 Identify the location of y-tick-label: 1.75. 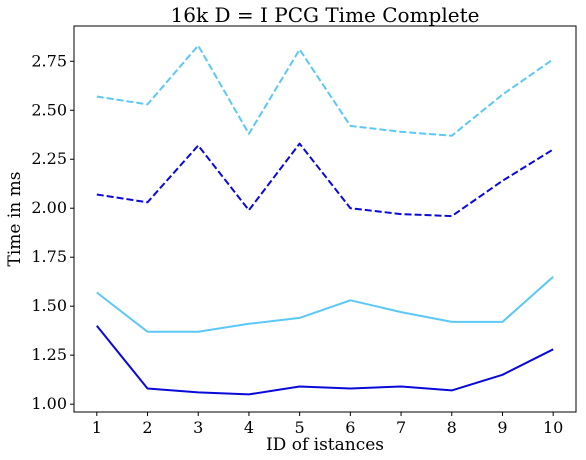
(49, 256).